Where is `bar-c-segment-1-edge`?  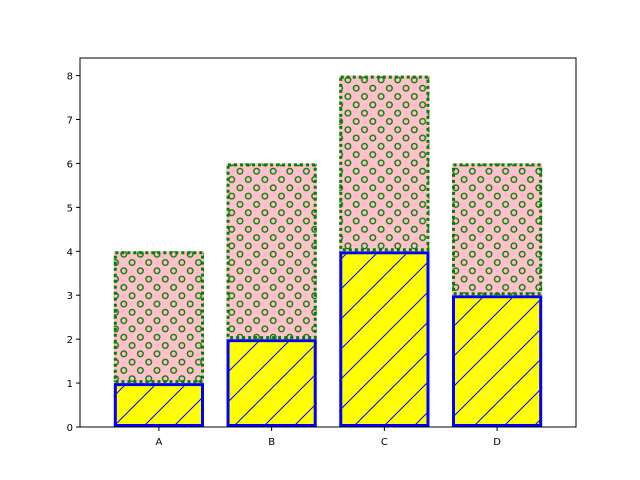 bar-c-segment-1-edge is located at coordinates (384, 339).